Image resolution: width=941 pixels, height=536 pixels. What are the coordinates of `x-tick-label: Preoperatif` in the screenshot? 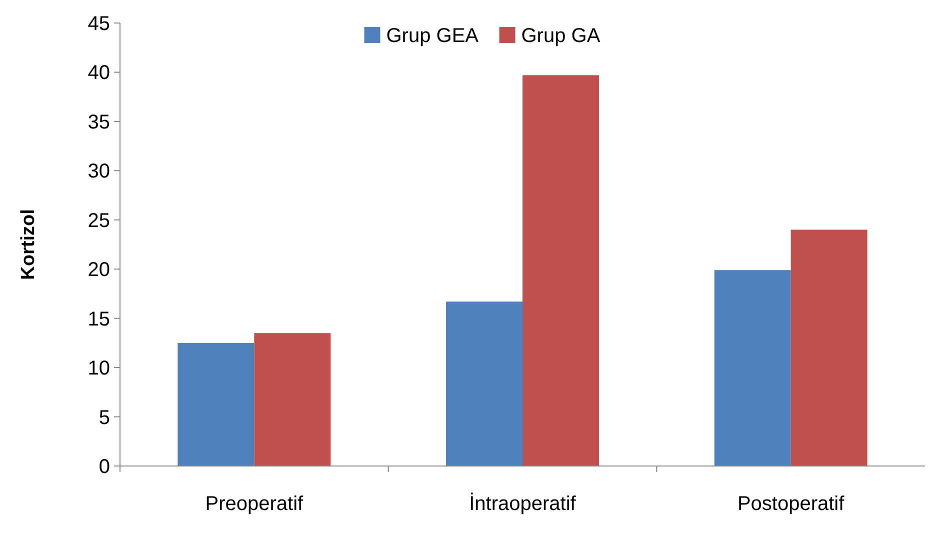 It's located at (254, 504).